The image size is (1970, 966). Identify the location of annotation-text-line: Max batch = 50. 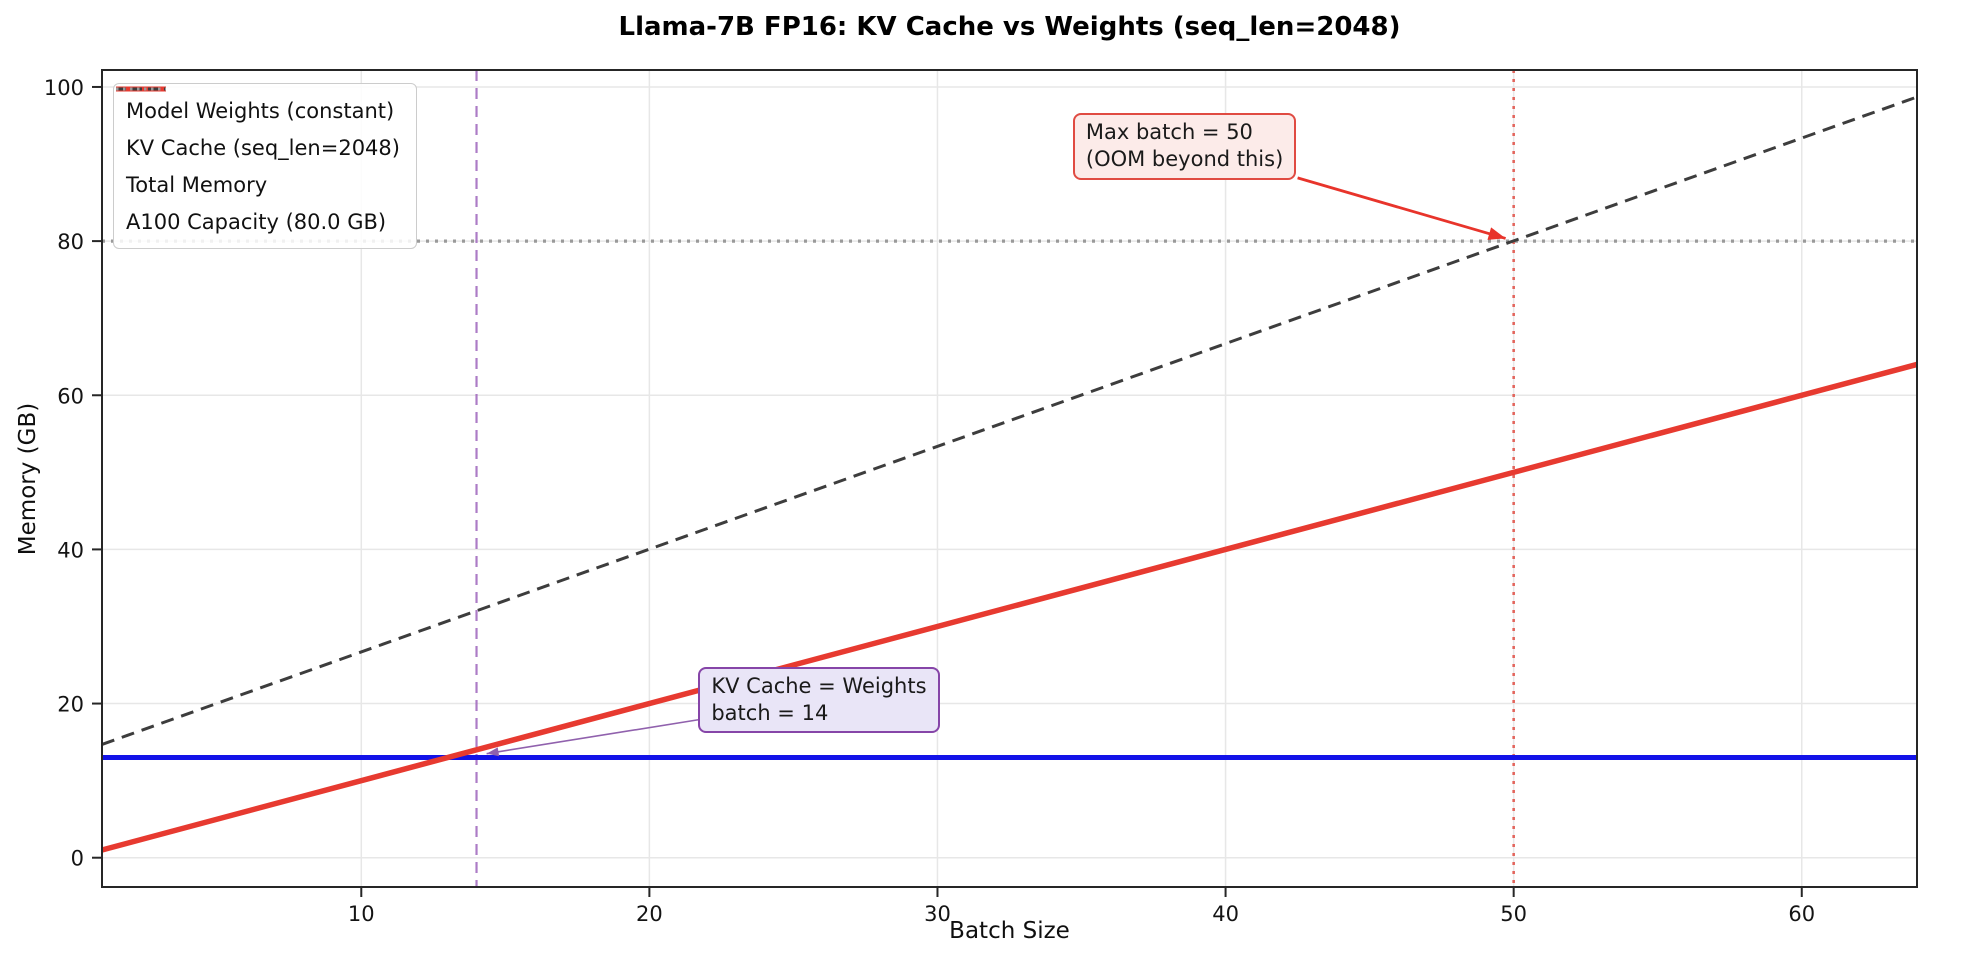
(1169, 132).